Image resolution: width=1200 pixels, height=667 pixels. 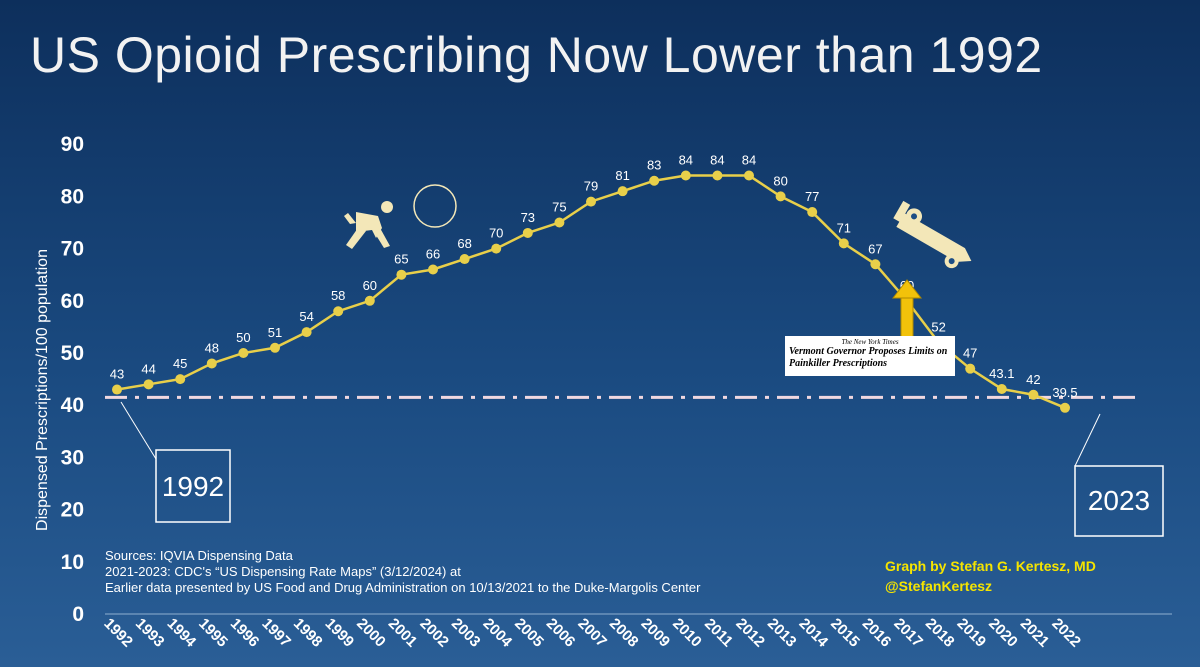 I want to click on data-label: 51, so click(x=275, y=332).